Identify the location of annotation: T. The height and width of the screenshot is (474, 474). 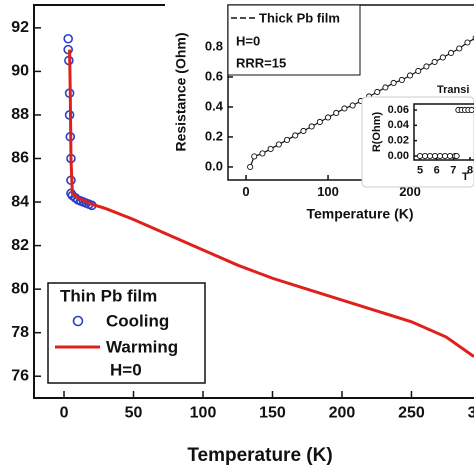
(465, 177).